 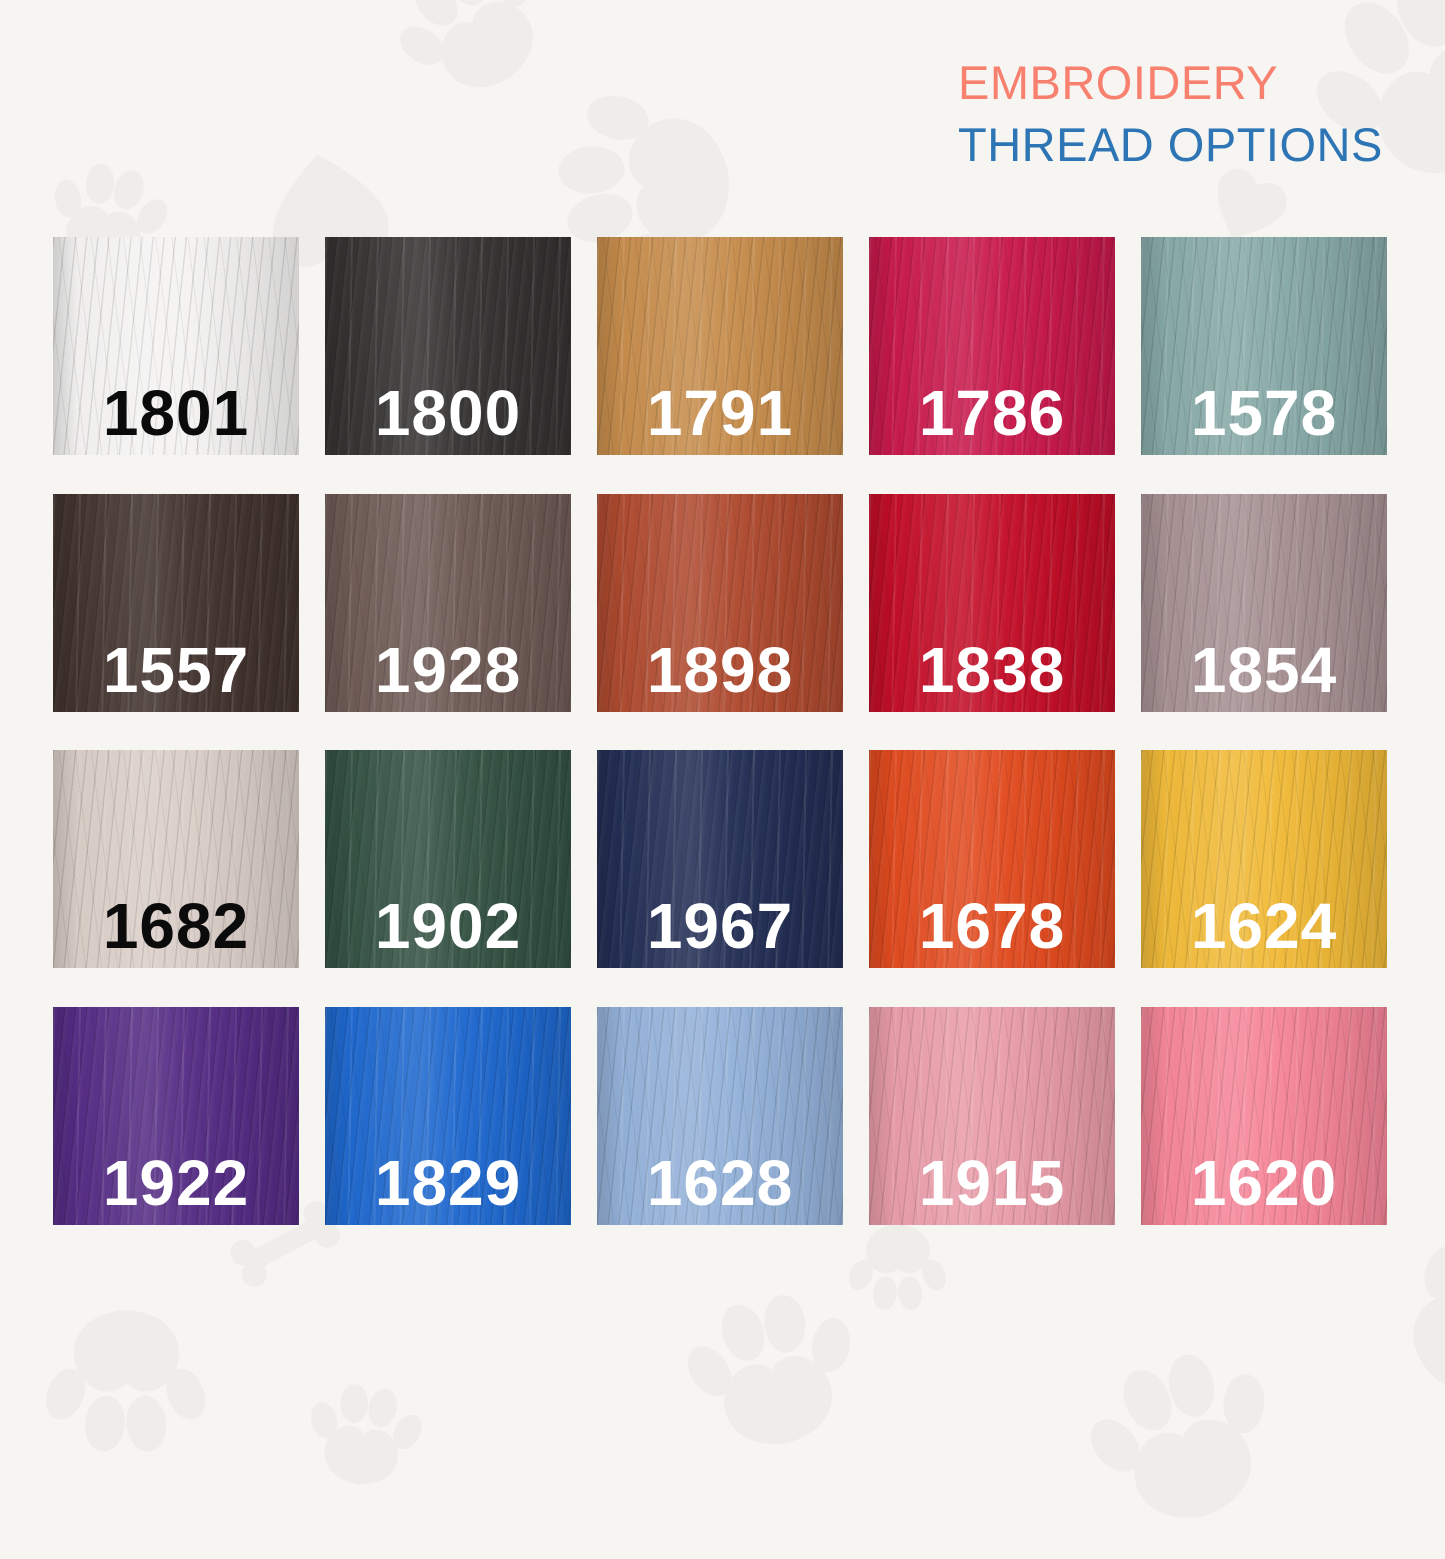 I want to click on thread-code: 1902, so click(x=448, y=926).